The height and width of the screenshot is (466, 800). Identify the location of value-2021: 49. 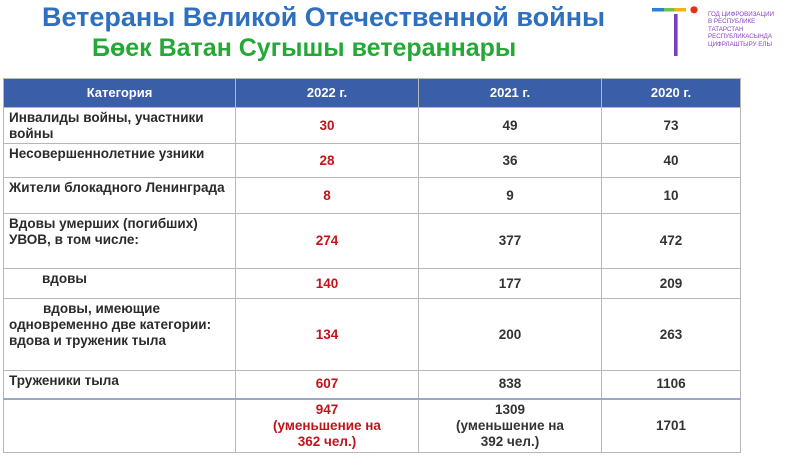
(510, 125).